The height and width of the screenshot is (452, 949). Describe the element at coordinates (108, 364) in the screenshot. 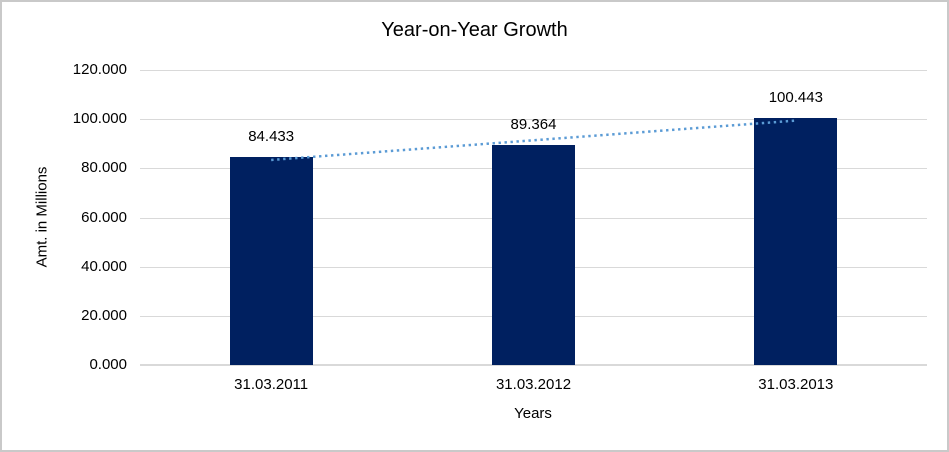

I see `y-tick-label: 0.000` at that location.